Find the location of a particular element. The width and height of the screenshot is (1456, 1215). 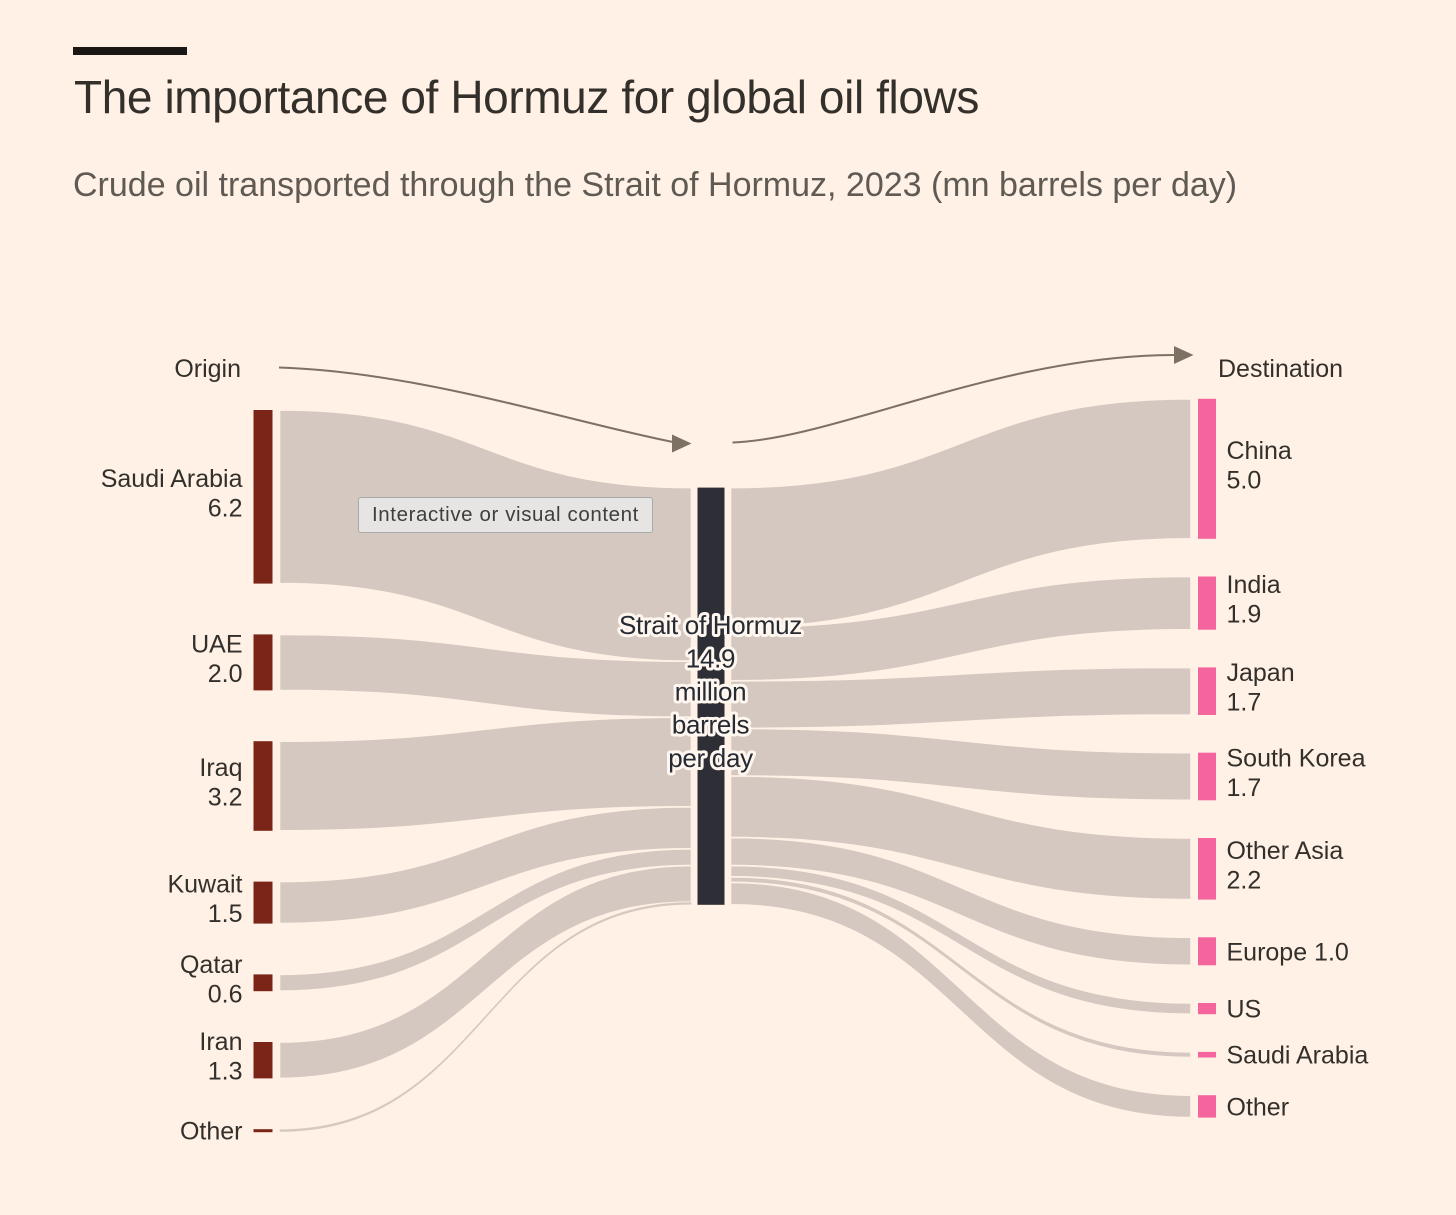

interactive-content-tooltip: Interactive or visual content is located at coordinates (505, 515).